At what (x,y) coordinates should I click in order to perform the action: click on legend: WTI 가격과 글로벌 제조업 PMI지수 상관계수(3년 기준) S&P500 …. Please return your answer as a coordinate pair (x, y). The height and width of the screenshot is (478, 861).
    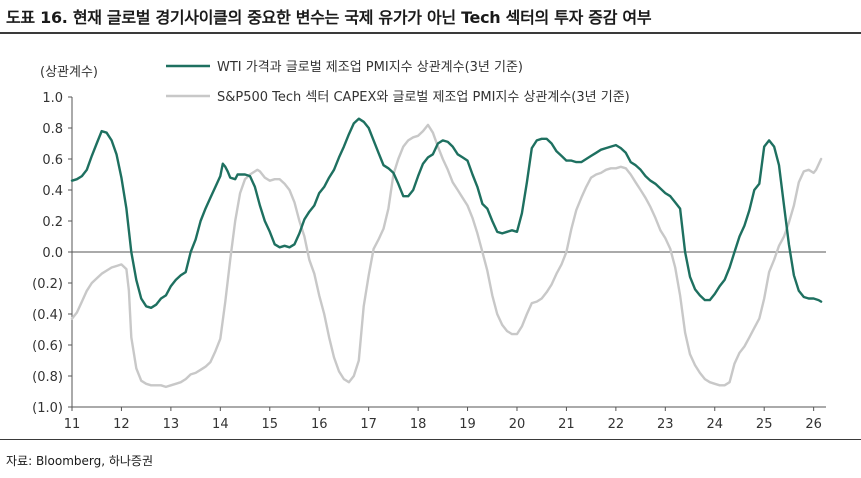
    Looking at the image, I should click on (398, 82).